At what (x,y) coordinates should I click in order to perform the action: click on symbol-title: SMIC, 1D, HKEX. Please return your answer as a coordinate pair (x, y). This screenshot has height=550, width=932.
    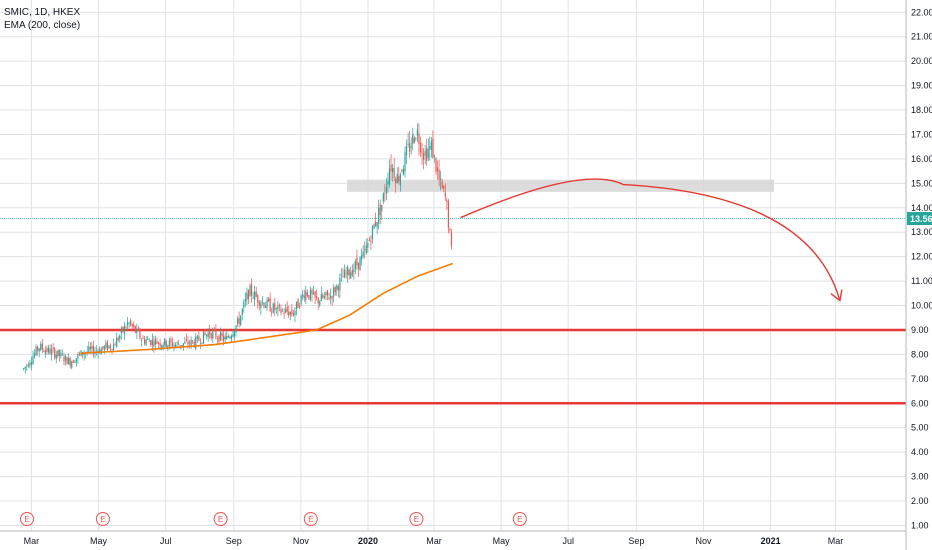
    Looking at the image, I should click on (42, 12).